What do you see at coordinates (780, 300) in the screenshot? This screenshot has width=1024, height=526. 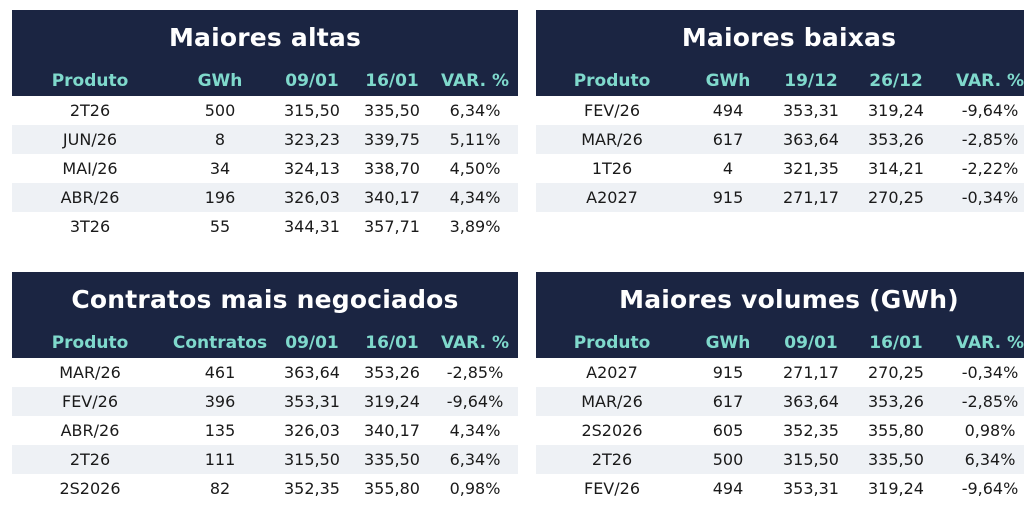 I see `panel-title: Maiores volumes (GWh)` at bounding box center [780, 300].